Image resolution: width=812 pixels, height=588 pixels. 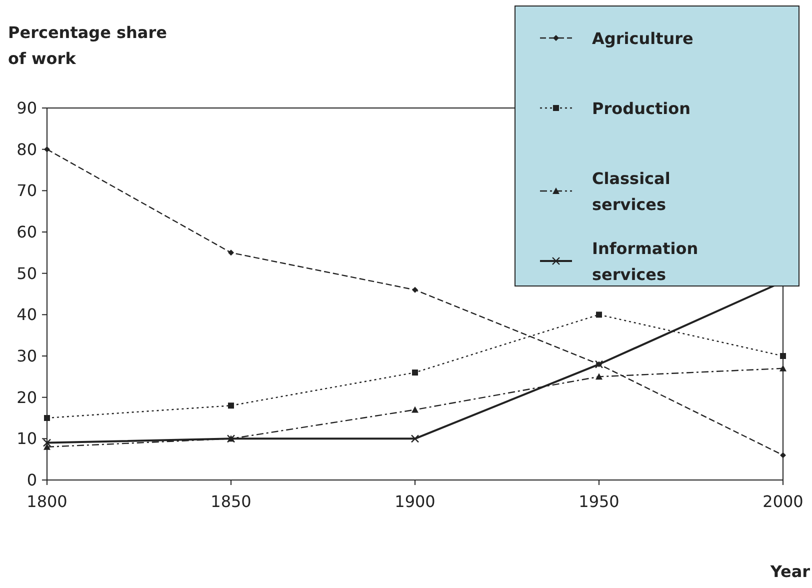 What do you see at coordinates (26, 314) in the screenshot?
I see `y-tick-label: 40` at bounding box center [26, 314].